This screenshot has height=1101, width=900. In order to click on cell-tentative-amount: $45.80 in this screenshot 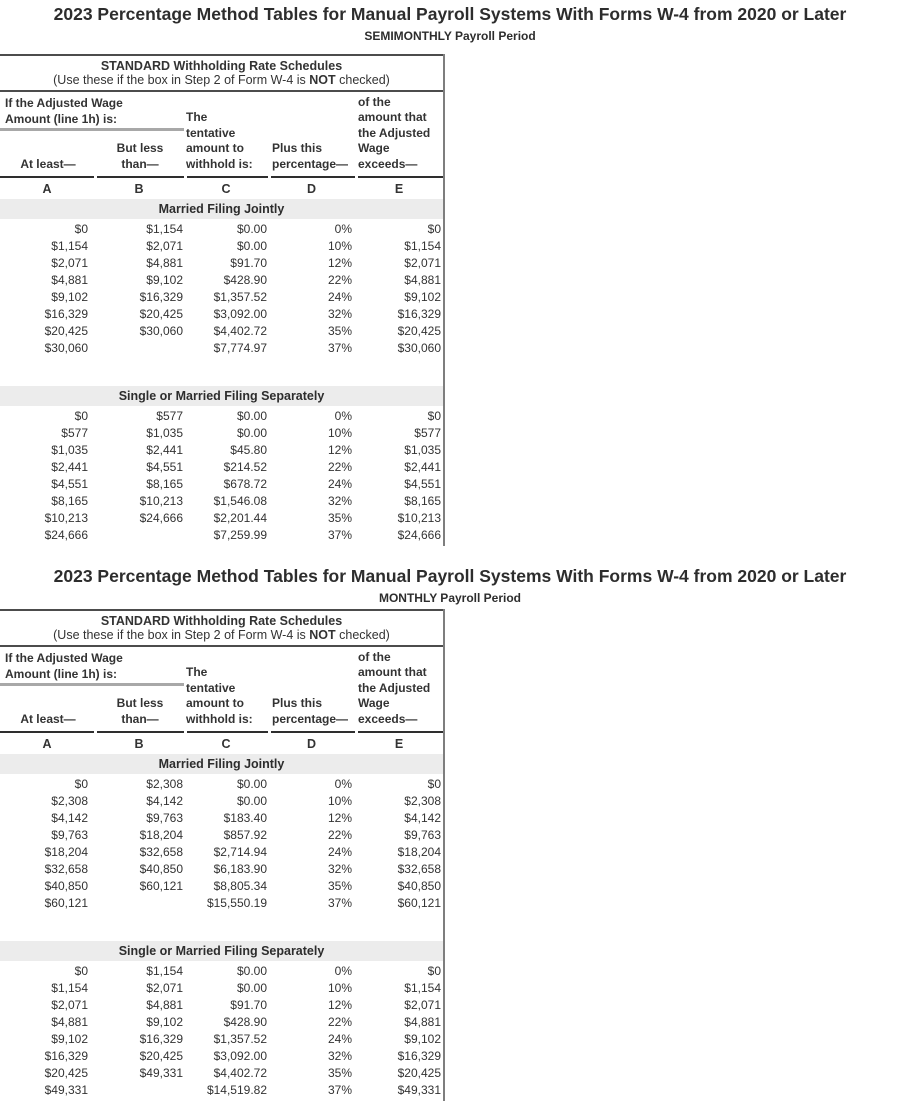, I will do `click(248, 450)`.